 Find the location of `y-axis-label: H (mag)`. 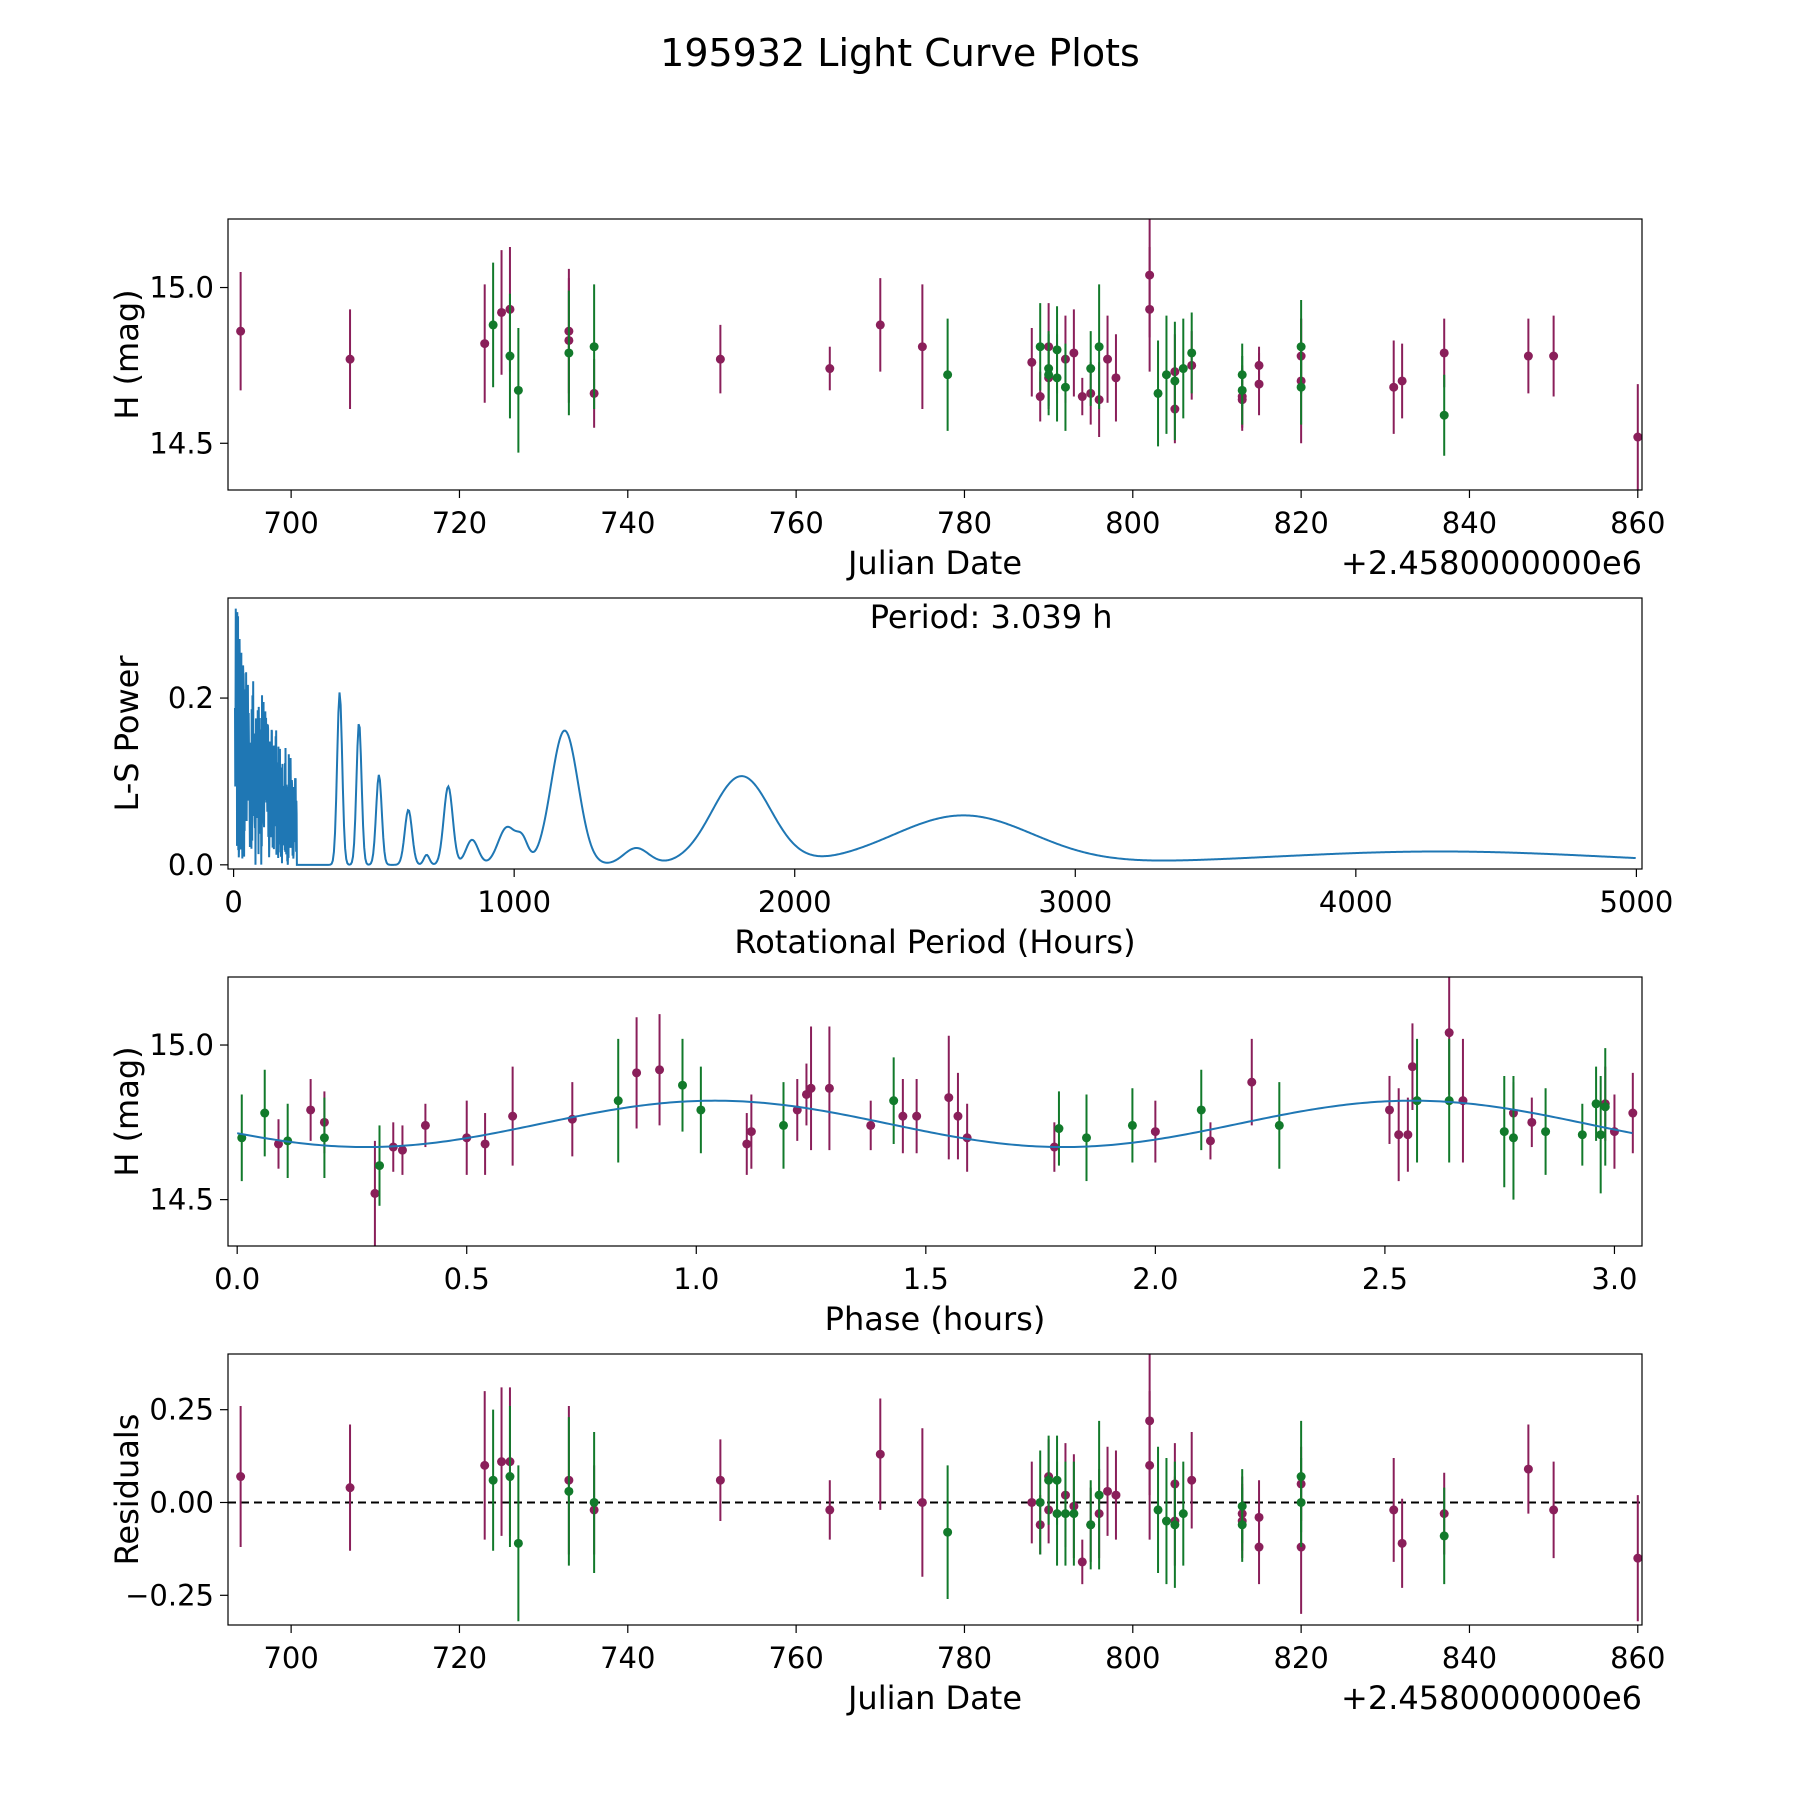

y-axis-label: H (mag) is located at coordinates (127, 354).